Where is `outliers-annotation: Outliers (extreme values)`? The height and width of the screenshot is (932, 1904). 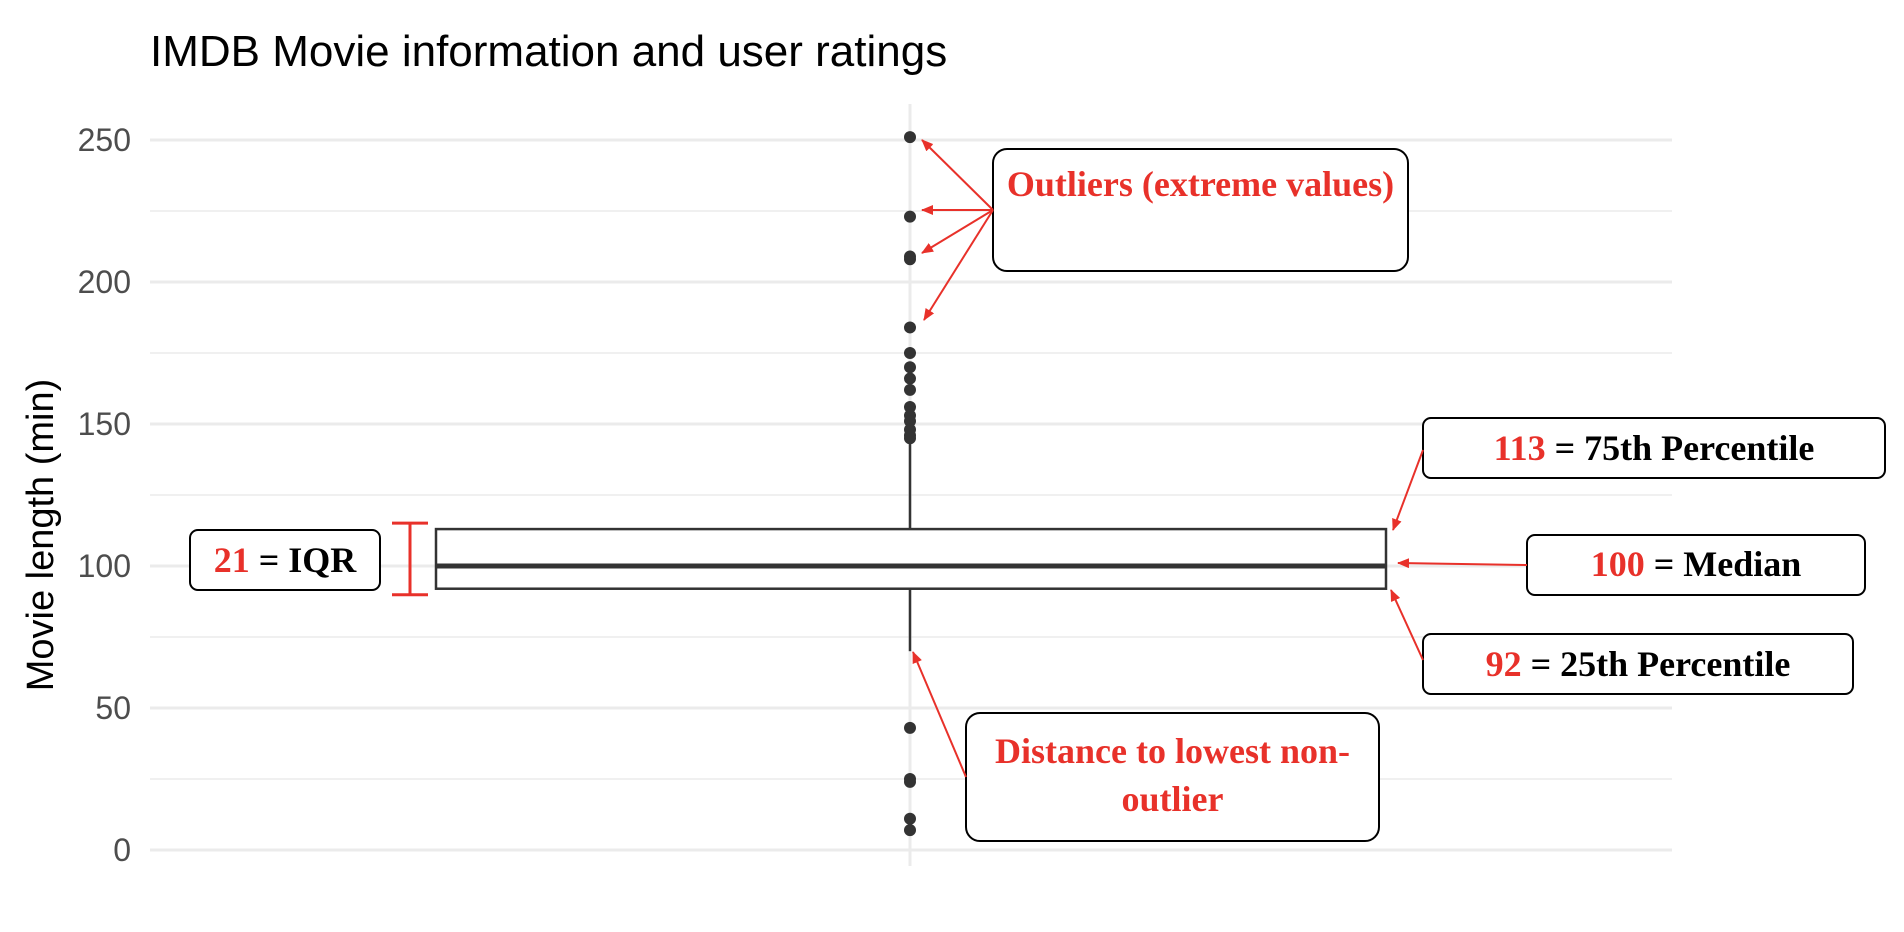 outliers-annotation: Outliers (extreme values) is located at coordinates (1165, 230).